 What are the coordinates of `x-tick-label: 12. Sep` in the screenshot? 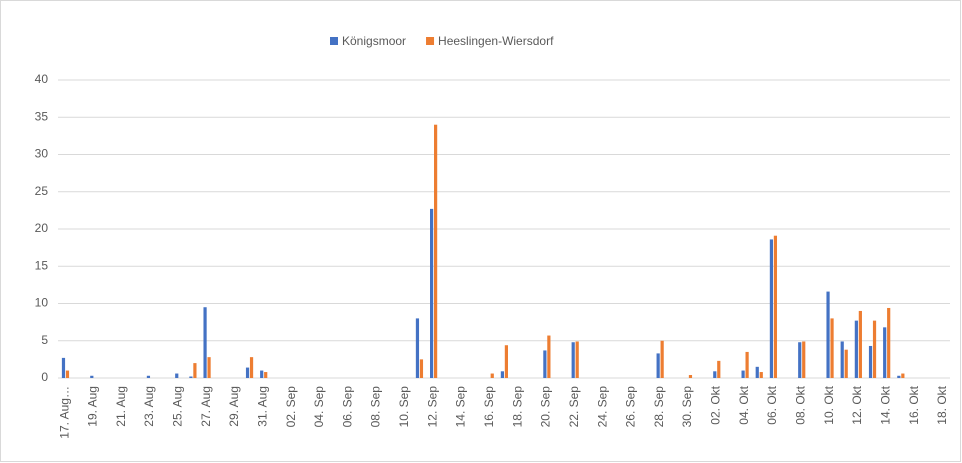 It's located at (432, 407).